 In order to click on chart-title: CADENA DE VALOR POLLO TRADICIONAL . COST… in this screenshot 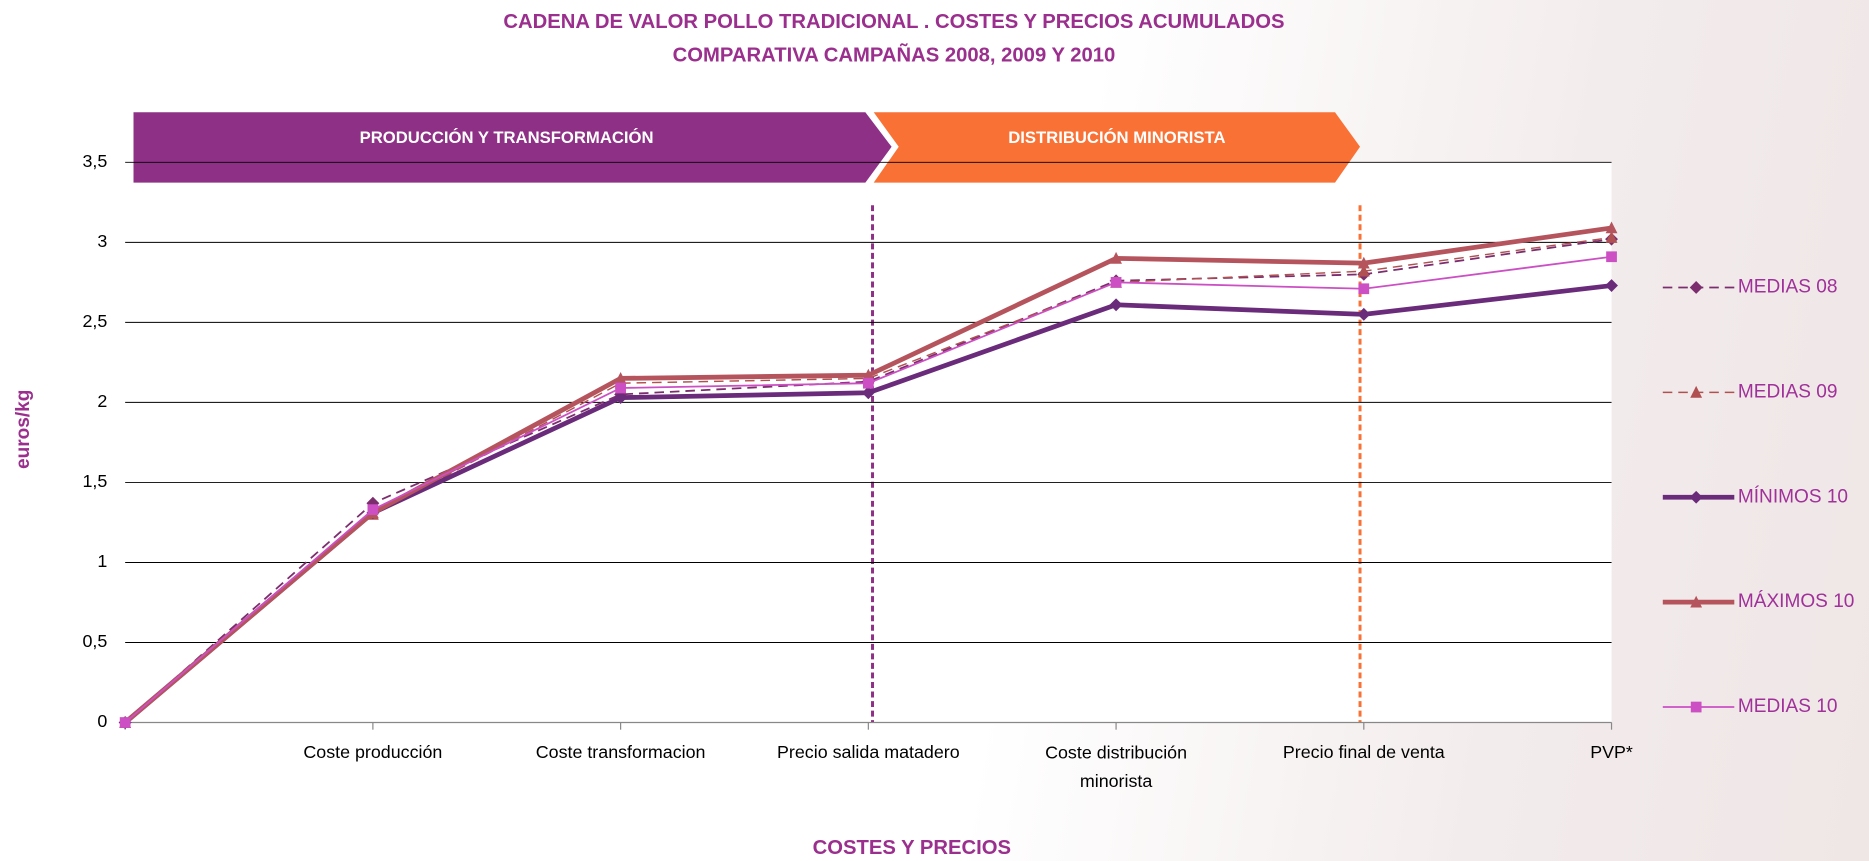, I will do `click(893, 22)`.